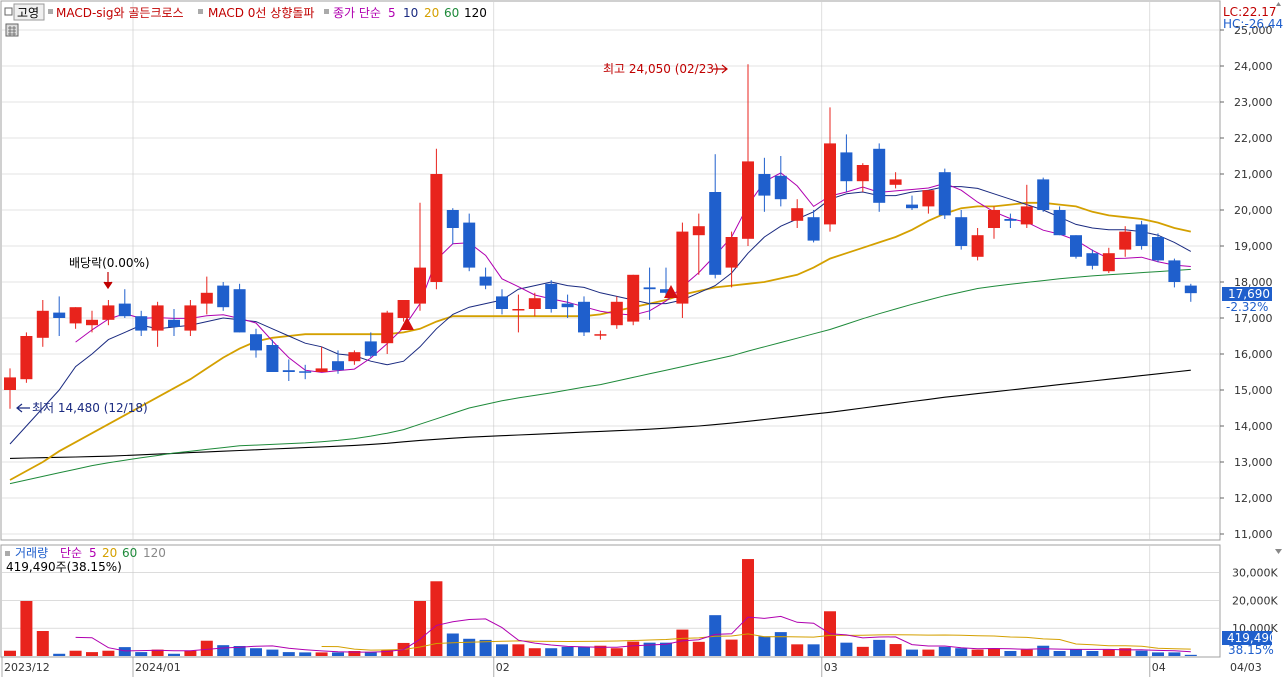 This screenshot has width=1285, height=681. Describe the element at coordinates (357, 13) in the screenshot. I see `ma-title: 종가 단순` at that location.